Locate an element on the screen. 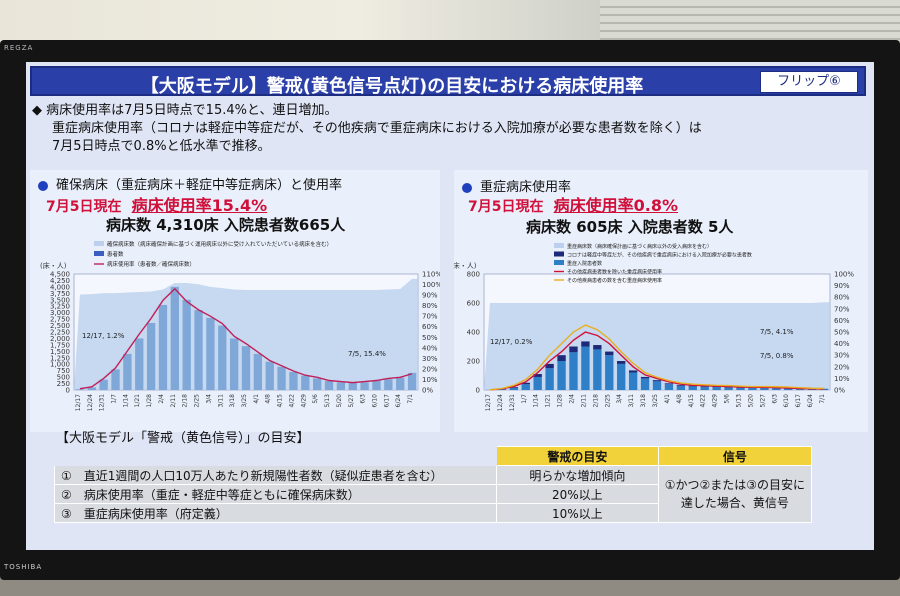 Image resolution: width=900 pixels, height=596 pixels. legend-label: 病床使用率（患者数／確保病床数） is located at coordinates (151, 264).